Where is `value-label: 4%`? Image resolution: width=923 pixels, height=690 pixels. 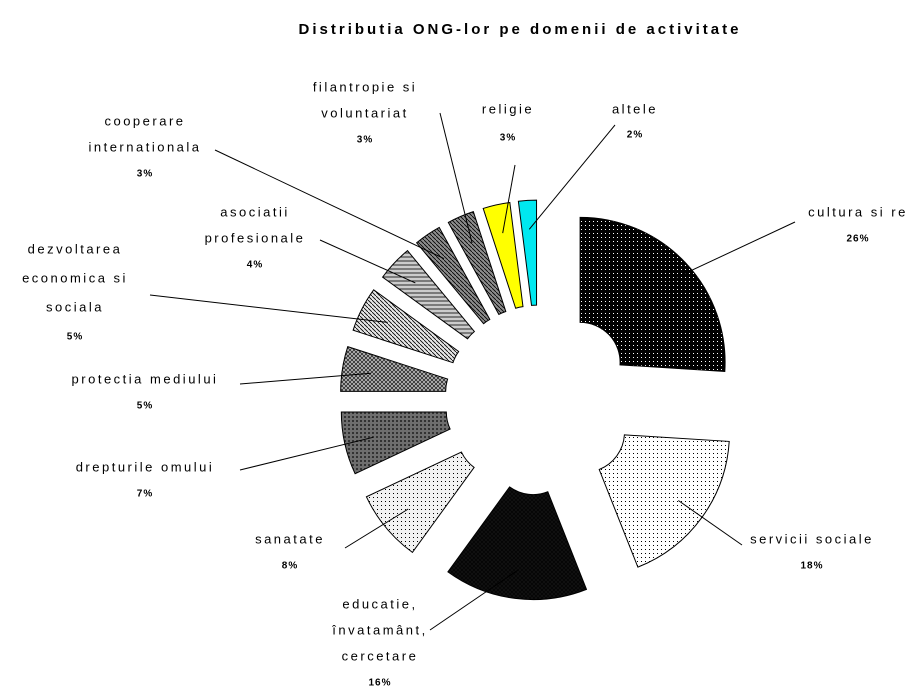
value-label: 4% is located at coordinates (255, 265).